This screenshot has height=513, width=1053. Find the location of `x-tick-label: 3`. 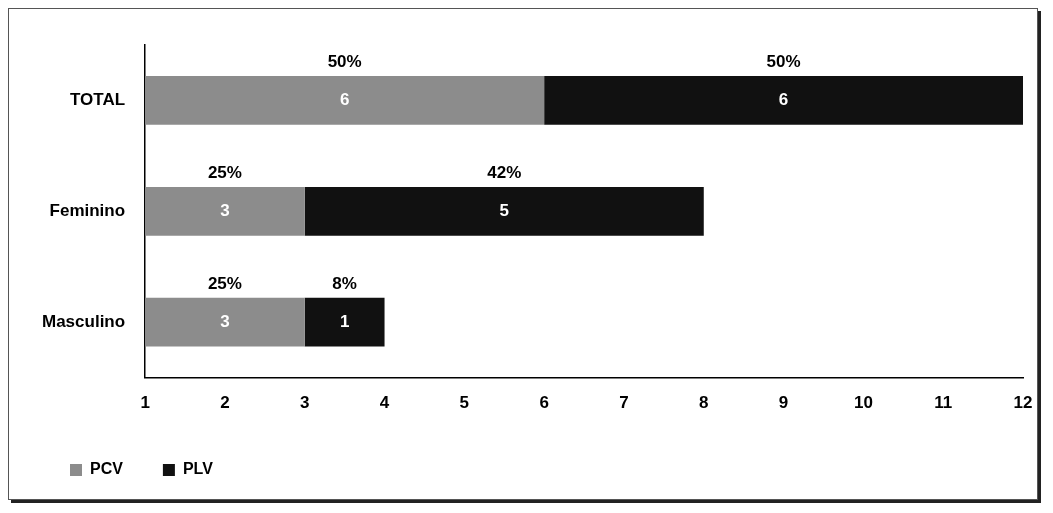

x-tick-label: 3 is located at coordinates (305, 403).